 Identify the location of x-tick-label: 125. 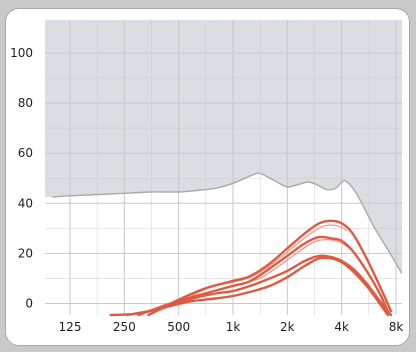
(70, 327).